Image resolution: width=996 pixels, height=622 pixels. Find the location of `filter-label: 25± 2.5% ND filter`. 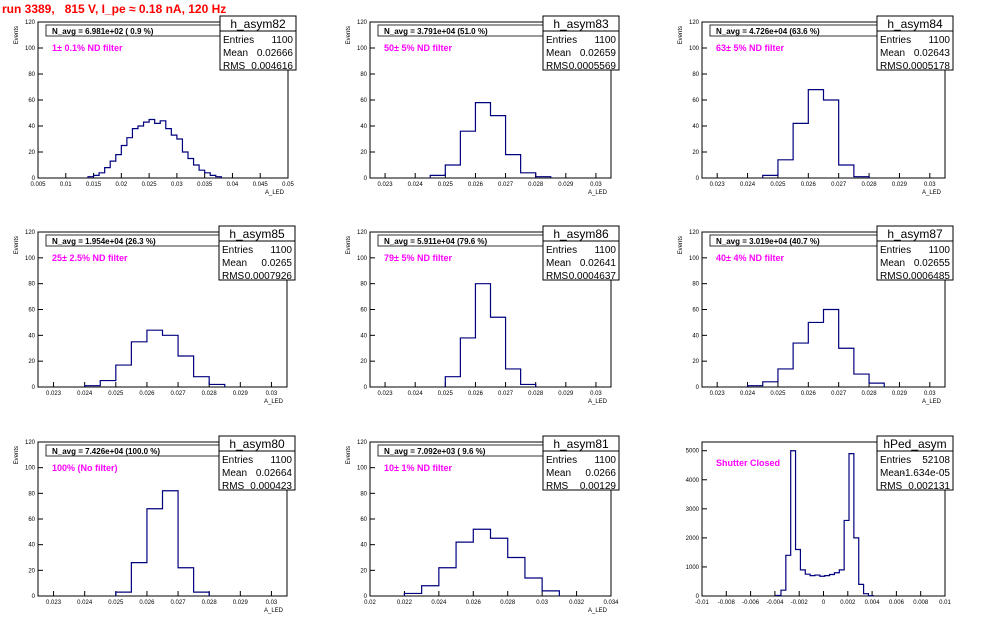

filter-label: 25± 2.5% ND filter is located at coordinates (90, 258).